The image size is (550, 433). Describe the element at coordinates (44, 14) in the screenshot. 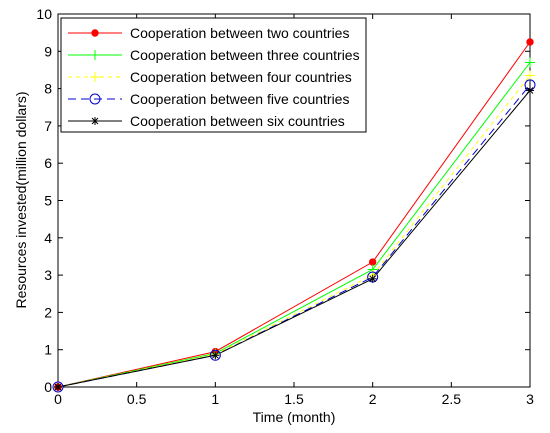

I see `y-tick-label: 10` at that location.